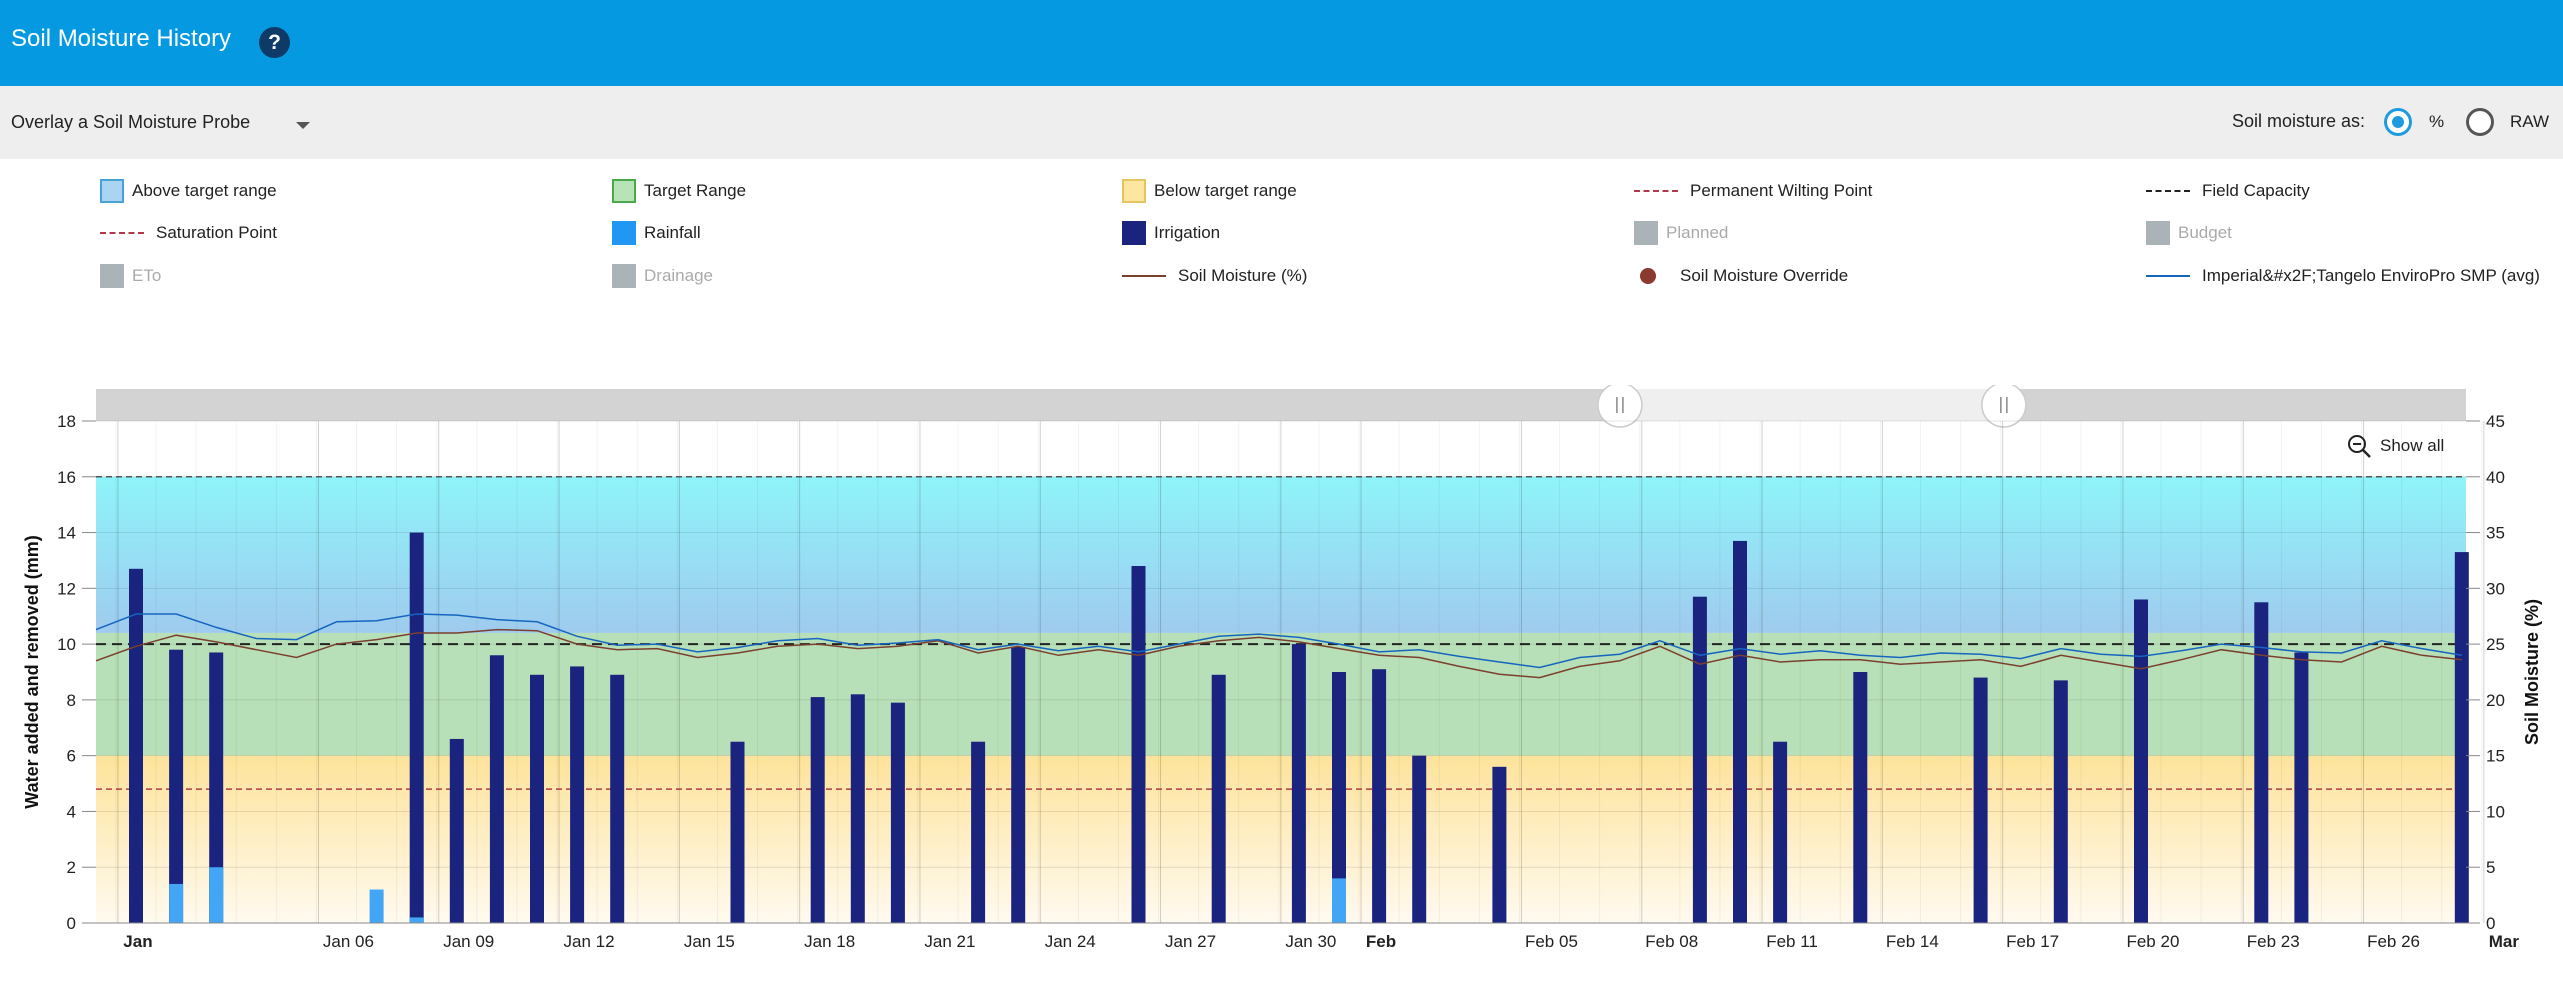 The image size is (2563, 989). Describe the element at coordinates (2359, 446) in the screenshot. I see `zoom-out-icon` at that location.